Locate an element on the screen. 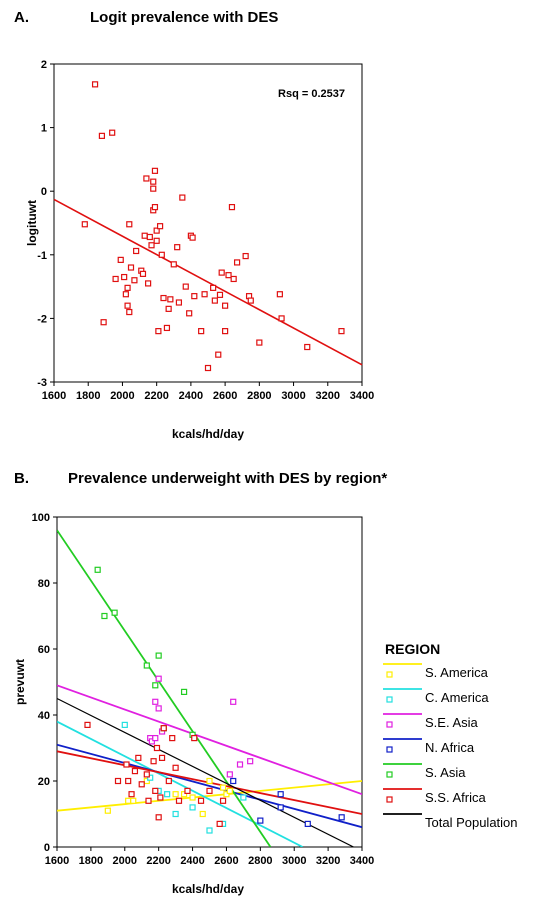 This screenshot has width=550, height=909. y-tick-label: 0 is located at coordinates (44, 192).